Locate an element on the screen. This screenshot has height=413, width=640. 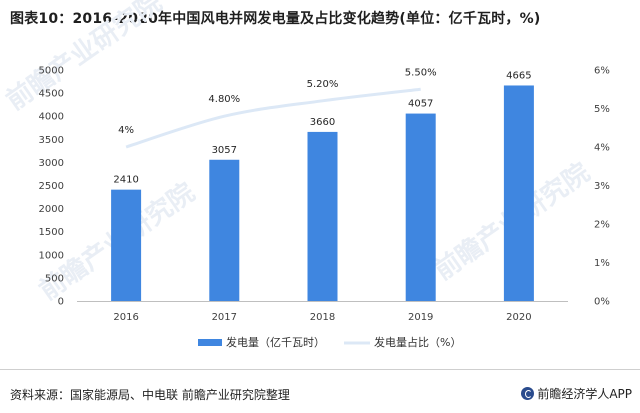
x-tick-label: 2016 is located at coordinates (125, 317).